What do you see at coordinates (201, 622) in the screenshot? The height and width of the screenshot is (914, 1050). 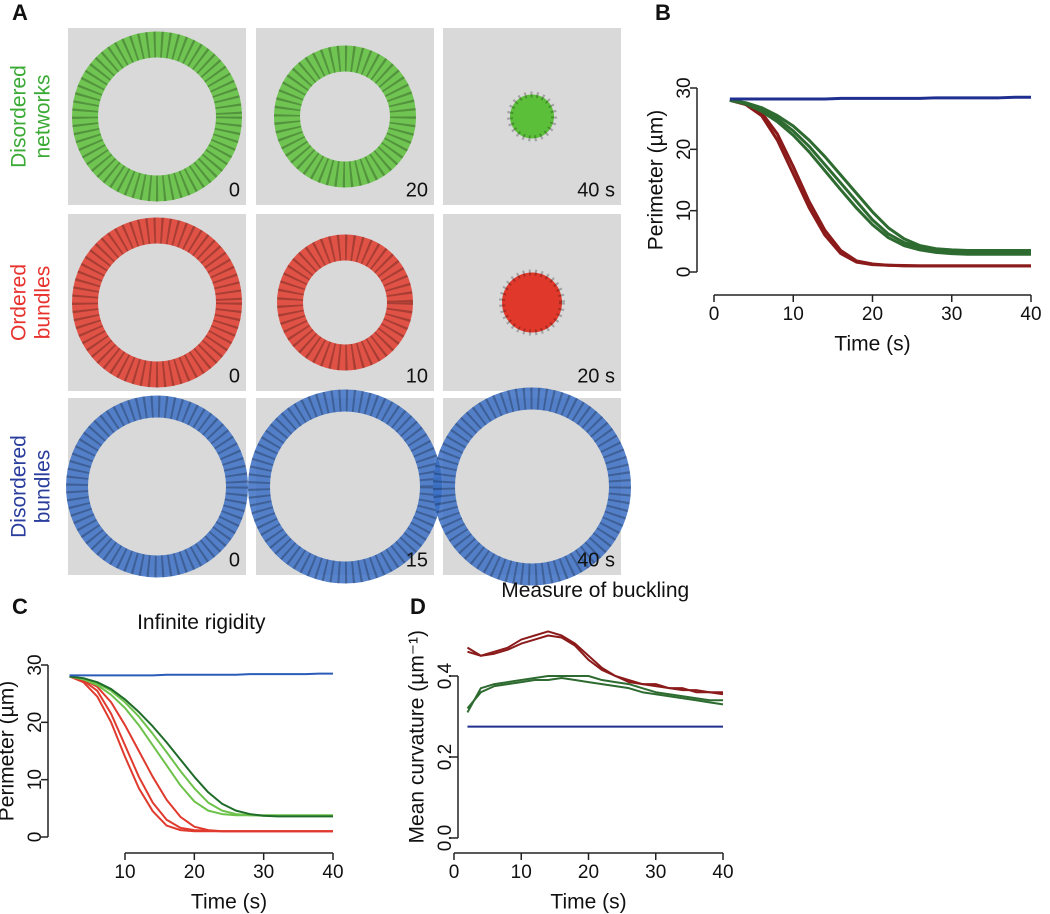 I see `chart-title: Infinite rigidity` at bounding box center [201, 622].